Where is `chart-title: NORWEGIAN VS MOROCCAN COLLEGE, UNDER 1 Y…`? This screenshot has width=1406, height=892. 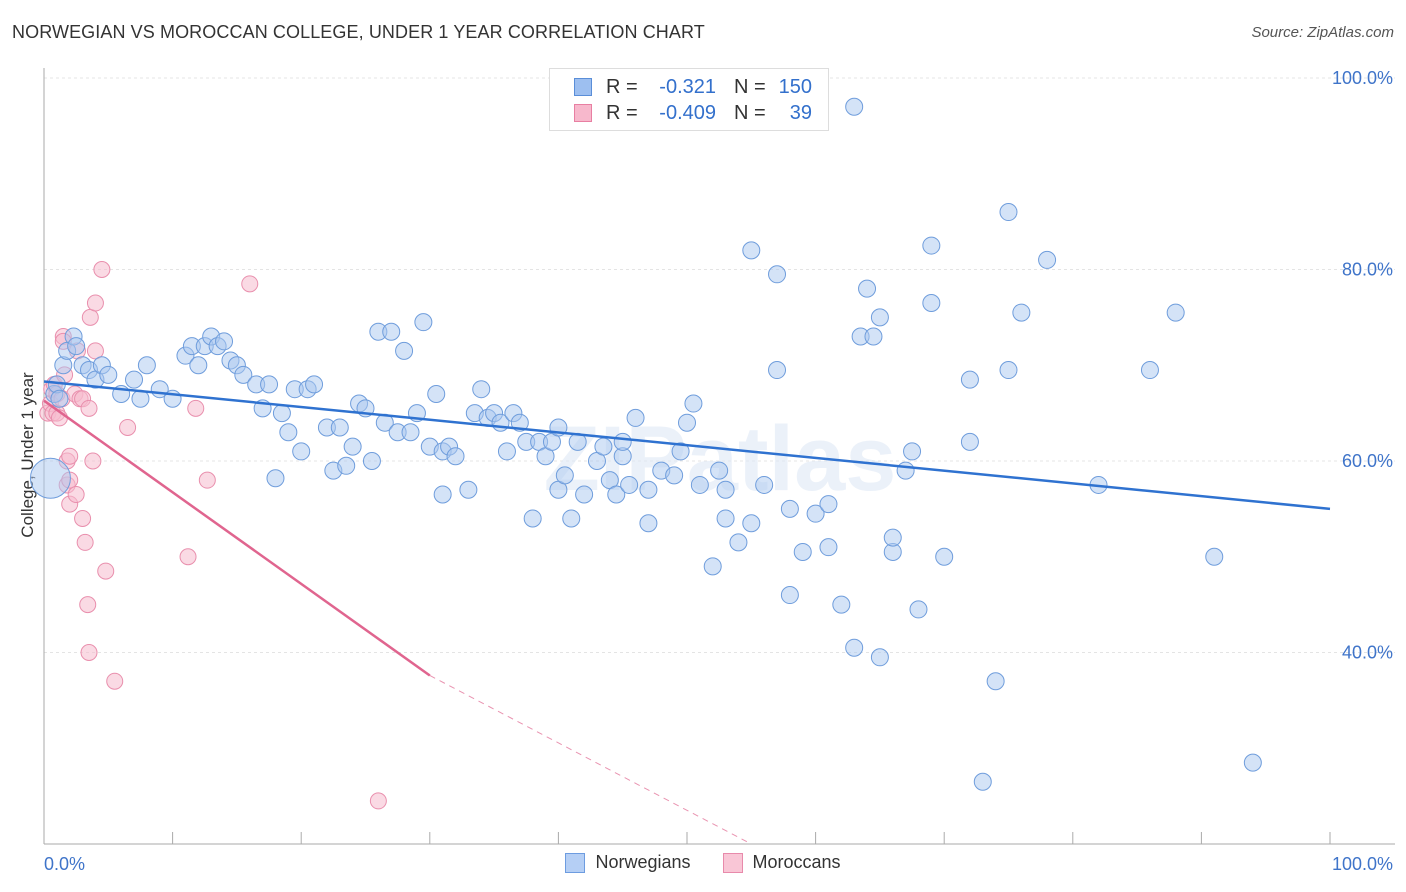
chart-title: NORWEGIAN VS MOROCCAN COLLEGE, UNDER 1 Y… is located at coordinates (358, 32).